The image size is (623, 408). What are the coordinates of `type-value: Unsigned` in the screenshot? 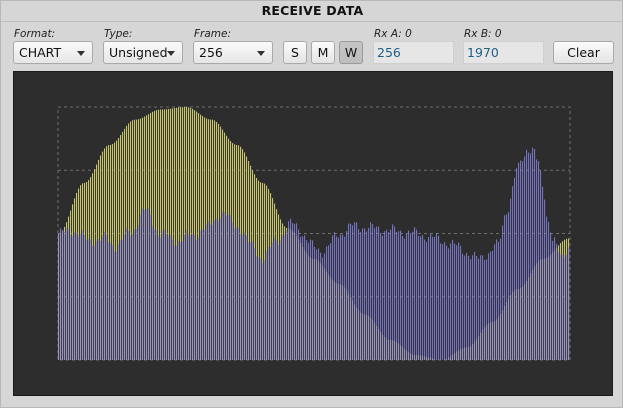 It's located at (138, 52).